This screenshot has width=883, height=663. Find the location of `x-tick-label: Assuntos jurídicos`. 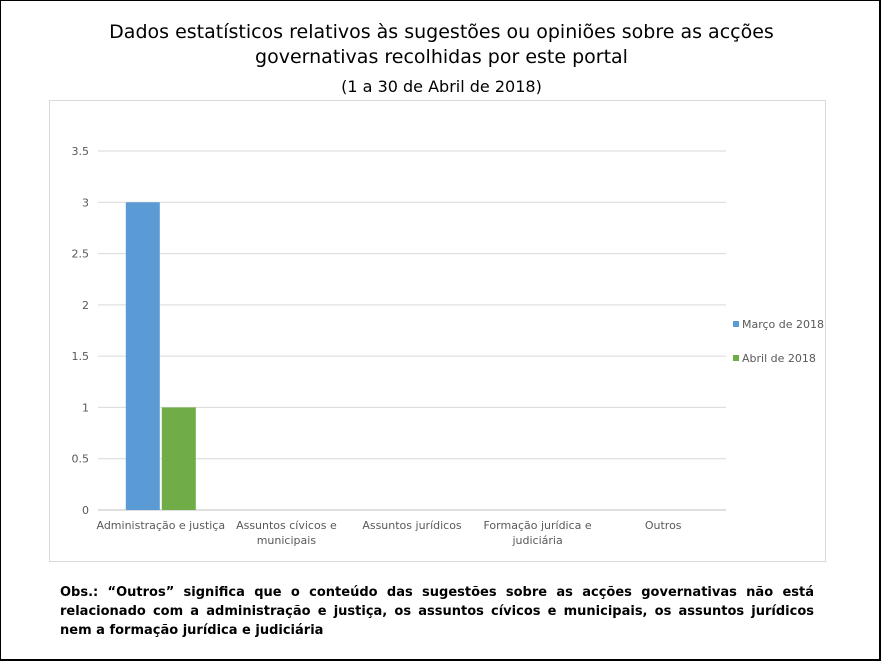

x-tick-label: Assuntos jurídicos is located at coordinates (412, 525).